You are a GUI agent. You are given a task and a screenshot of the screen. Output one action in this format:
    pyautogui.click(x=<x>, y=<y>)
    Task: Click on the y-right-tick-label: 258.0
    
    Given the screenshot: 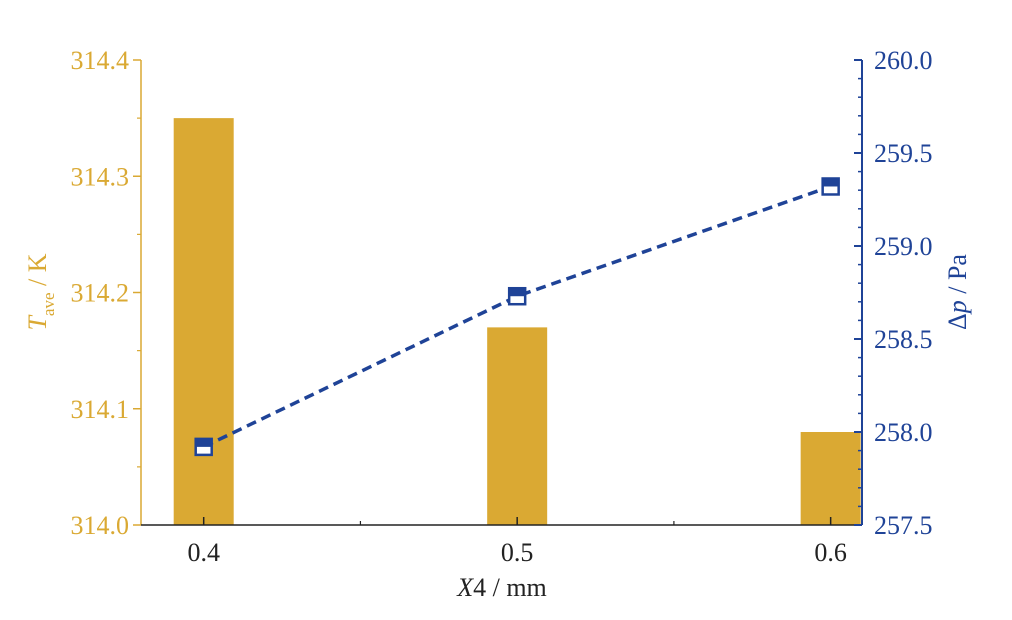 What is the action you would take?
    pyautogui.click(x=903, y=432)
    